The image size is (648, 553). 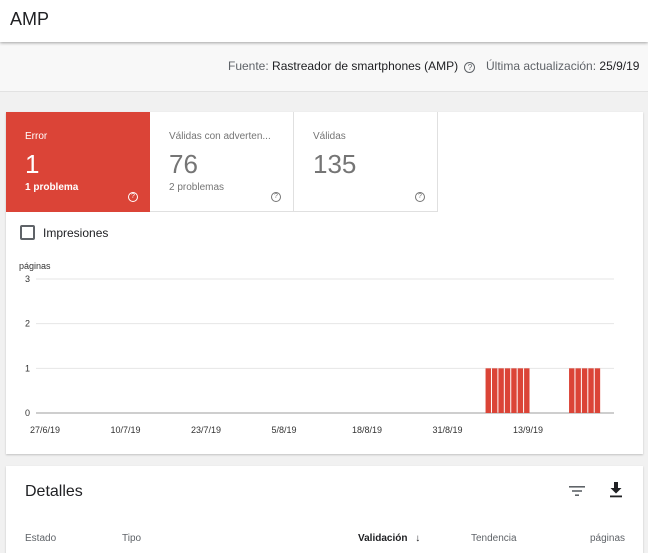 I want to click on column-header-tipo: Tipo, so click(x=132, y=538).